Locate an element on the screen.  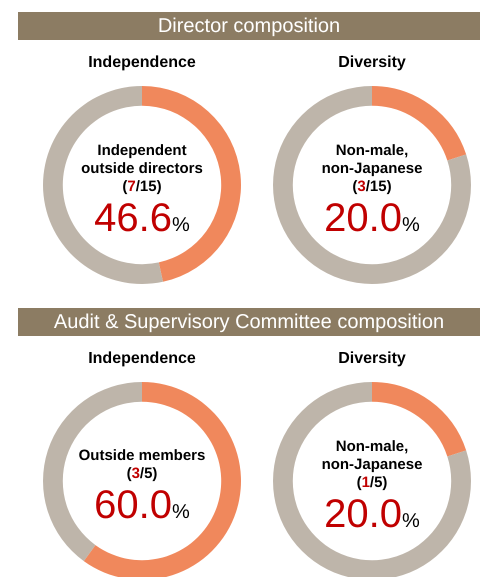
text: Audit & Supervisory Committee composition is located at coordinates (249, 322).